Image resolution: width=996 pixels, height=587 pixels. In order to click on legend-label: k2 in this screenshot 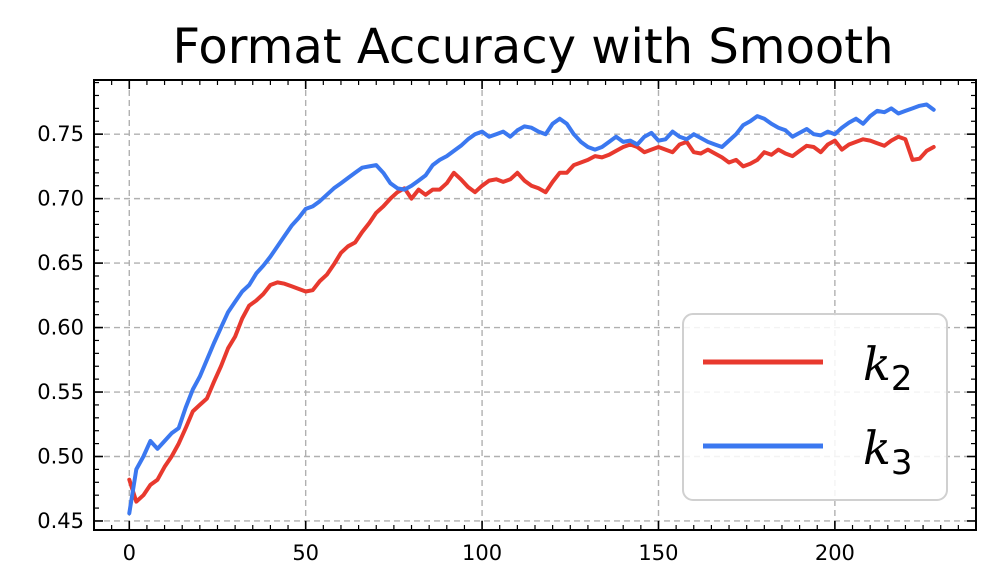, I will do `click(888, 368)`.